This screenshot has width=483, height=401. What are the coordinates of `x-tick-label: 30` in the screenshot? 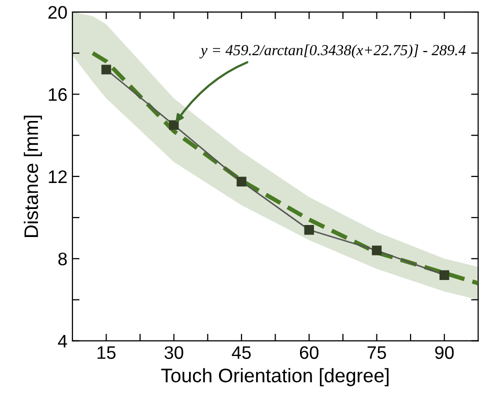 It's located at (174, 352).